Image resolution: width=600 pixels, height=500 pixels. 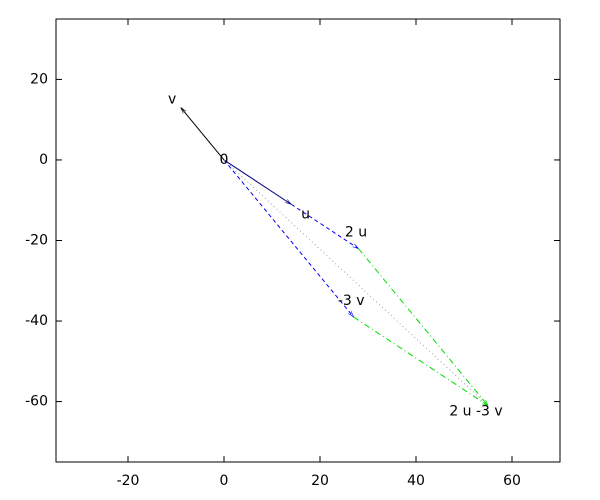 I want to click on y-tick-label: 20, so click(x=39, y=79).